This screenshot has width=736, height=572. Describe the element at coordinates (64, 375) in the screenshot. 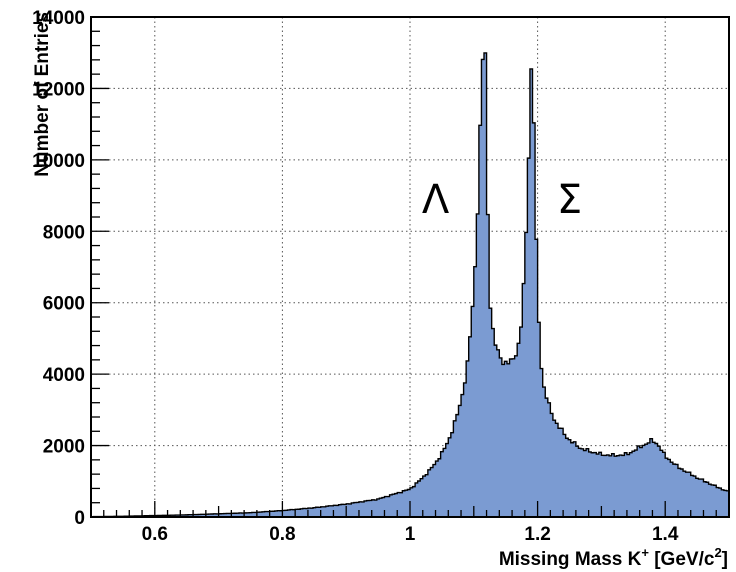

I see `y-tick-label: 4000` at that location.